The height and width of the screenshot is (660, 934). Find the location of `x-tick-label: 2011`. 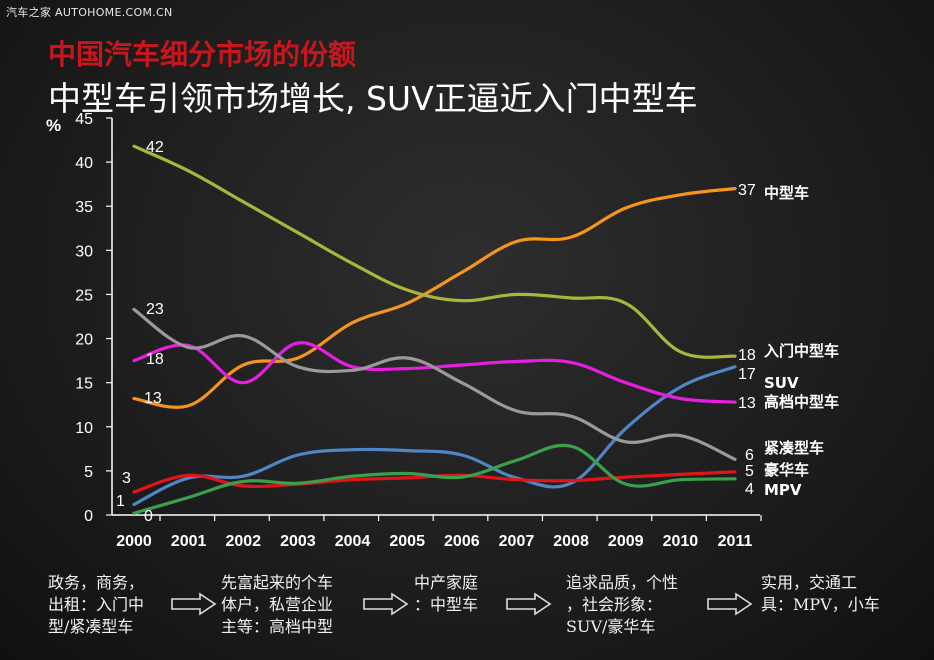

x-tick-label: 2011 is located at coordinates (735, 541).